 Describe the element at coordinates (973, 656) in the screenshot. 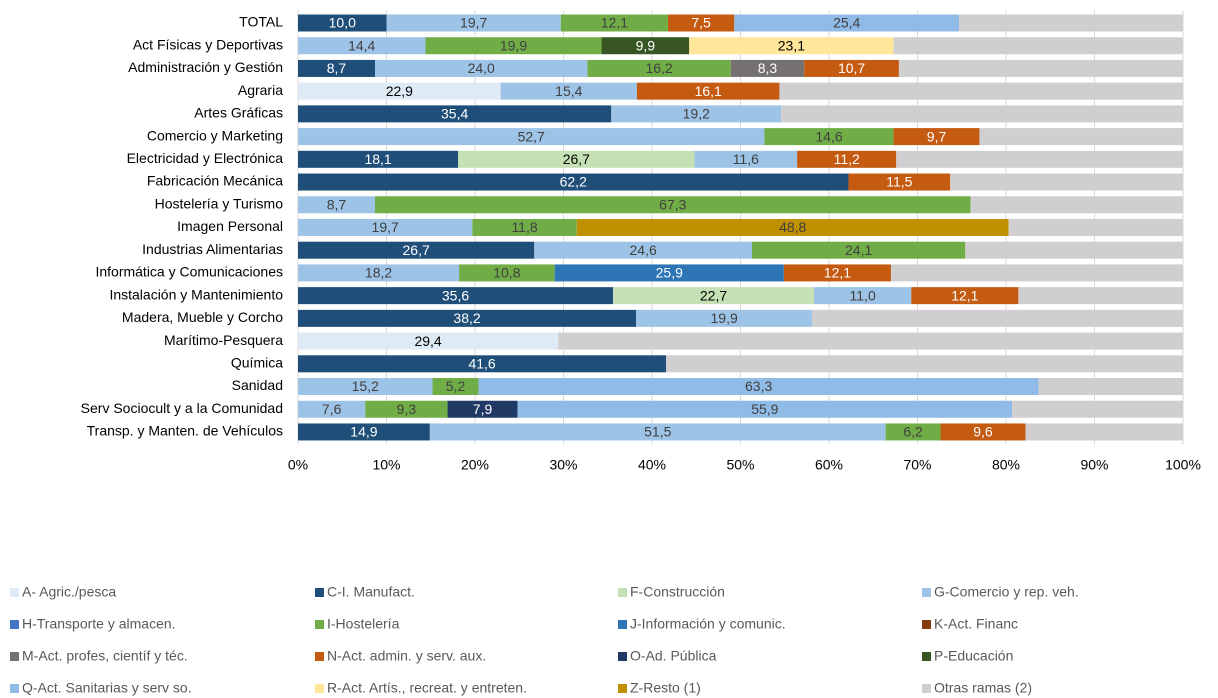

I see `legend-label: P-Educación` at that location.